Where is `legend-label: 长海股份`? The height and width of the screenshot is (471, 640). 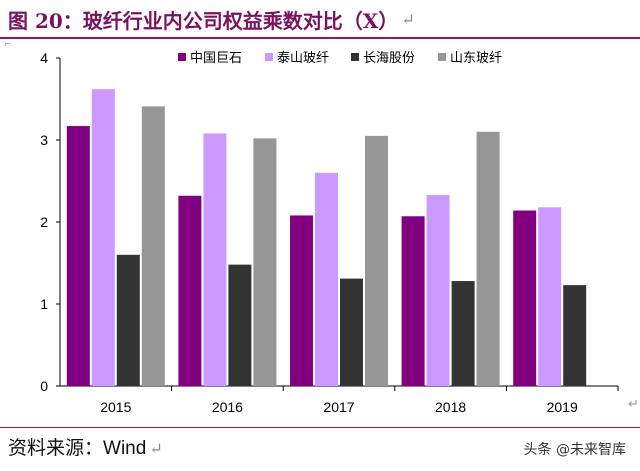 legend-label: 长海股份 is located at coordinates (389, 58).